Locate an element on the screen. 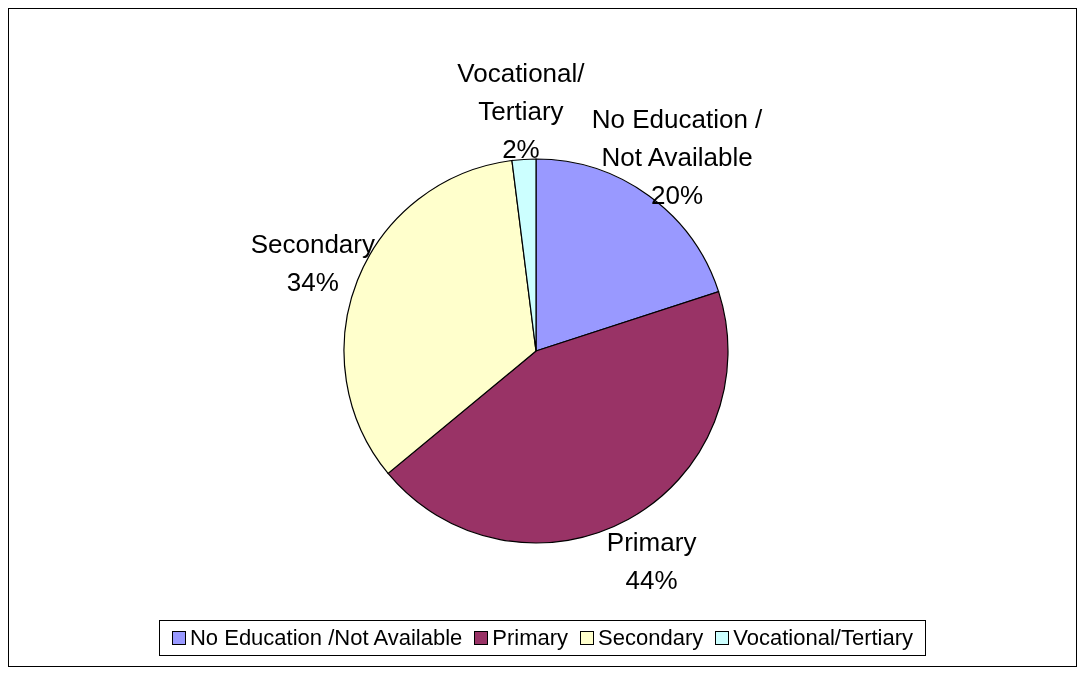 The image size is (1085, 675). slice-label: Vocational/Tertiary is located at coordinates (521, 92).